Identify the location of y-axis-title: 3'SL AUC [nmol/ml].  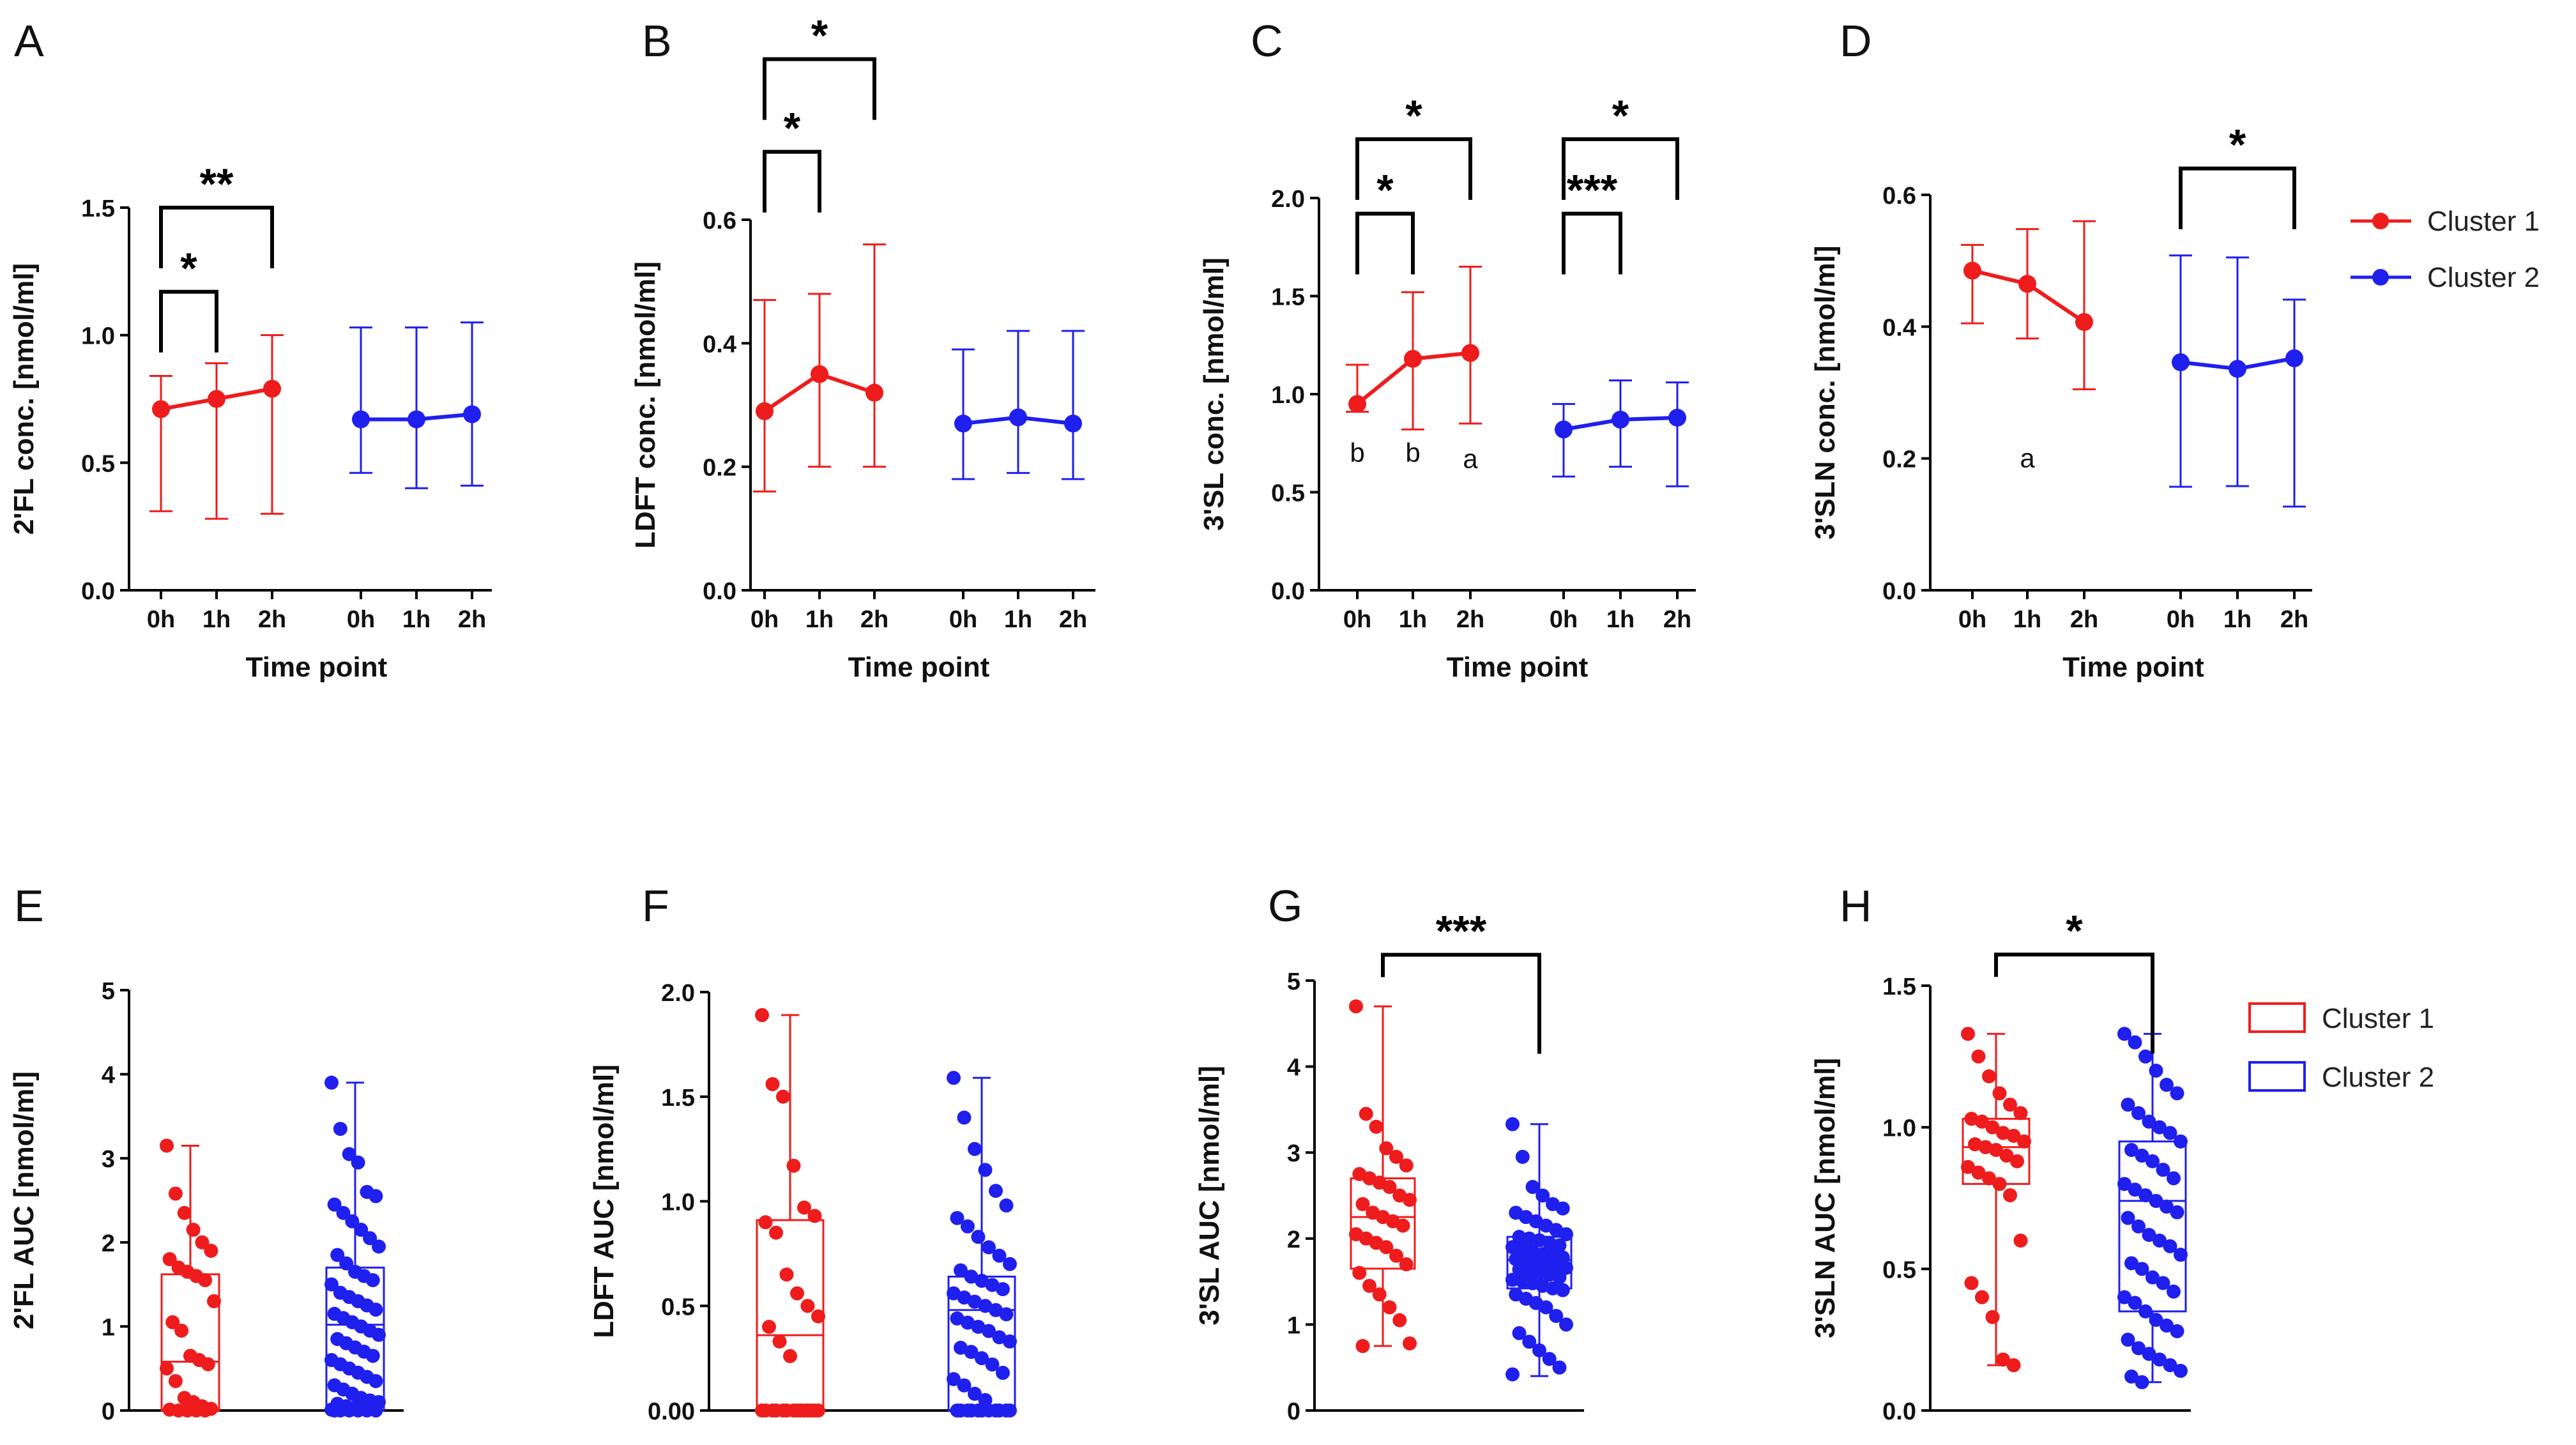
(1209, 1195).